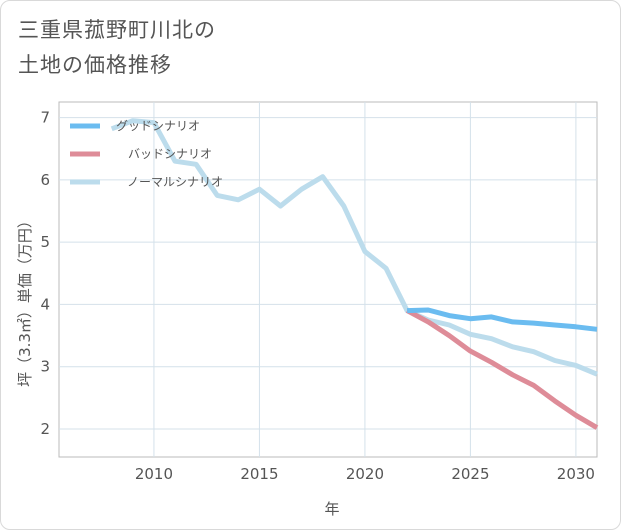 The height and width of the screenshot is (530, 621). What do you see at coordinates (154, 474) in the screenshot?
I see `x-tick-label: 2010` at bounding box center [154, 474].